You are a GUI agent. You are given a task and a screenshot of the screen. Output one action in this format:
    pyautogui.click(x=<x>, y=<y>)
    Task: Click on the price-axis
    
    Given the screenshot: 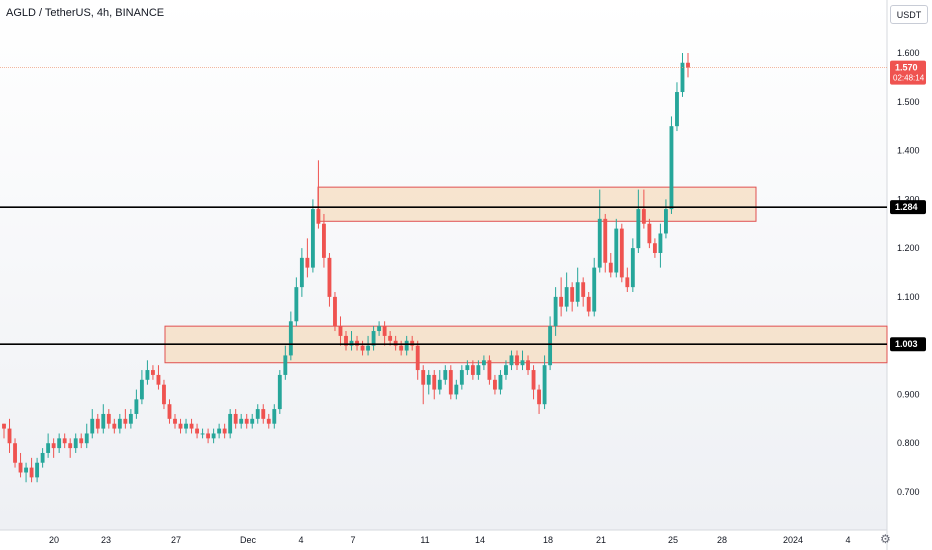 What is the action you would take?
    pyautogui.click(x=909, y=275)
    